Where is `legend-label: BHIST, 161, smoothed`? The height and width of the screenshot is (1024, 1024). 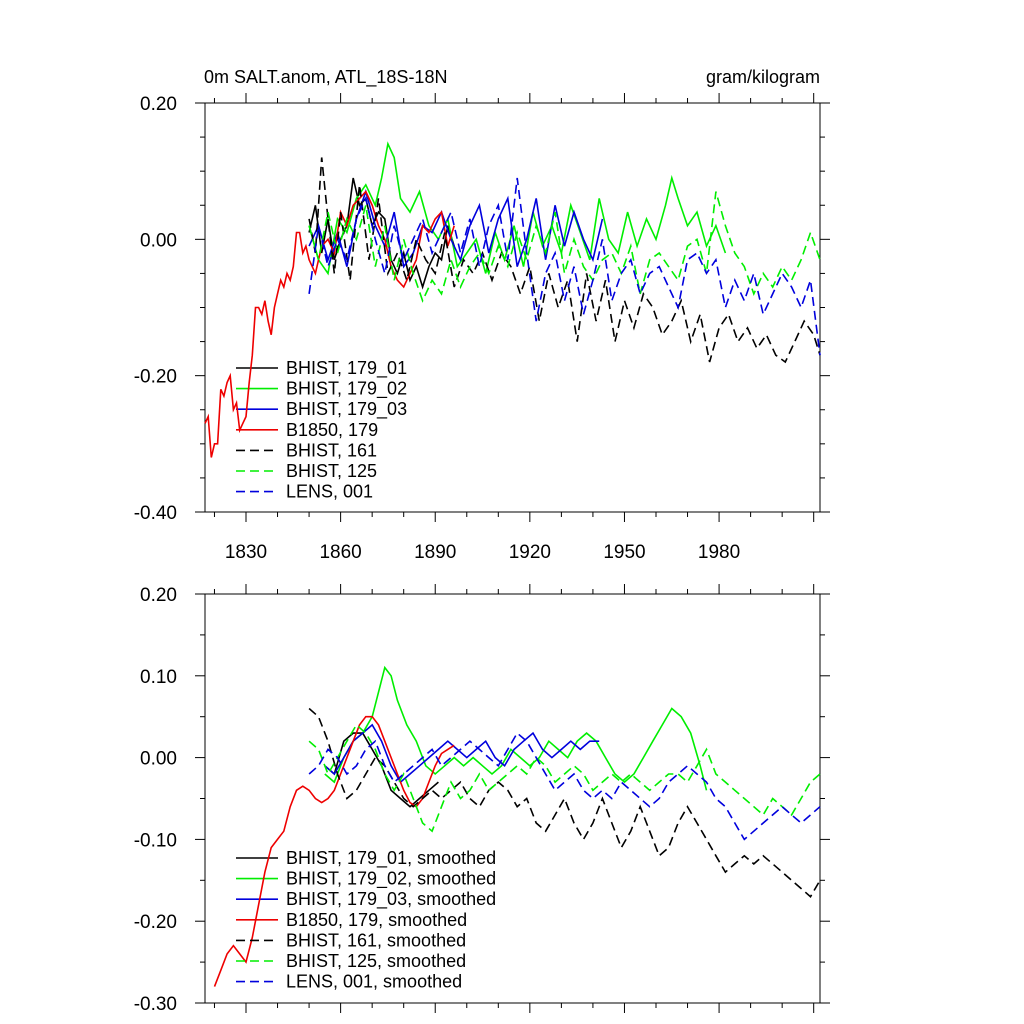
legend-label: BHIST, 161, smoothed is located at coordinates (376, 940).